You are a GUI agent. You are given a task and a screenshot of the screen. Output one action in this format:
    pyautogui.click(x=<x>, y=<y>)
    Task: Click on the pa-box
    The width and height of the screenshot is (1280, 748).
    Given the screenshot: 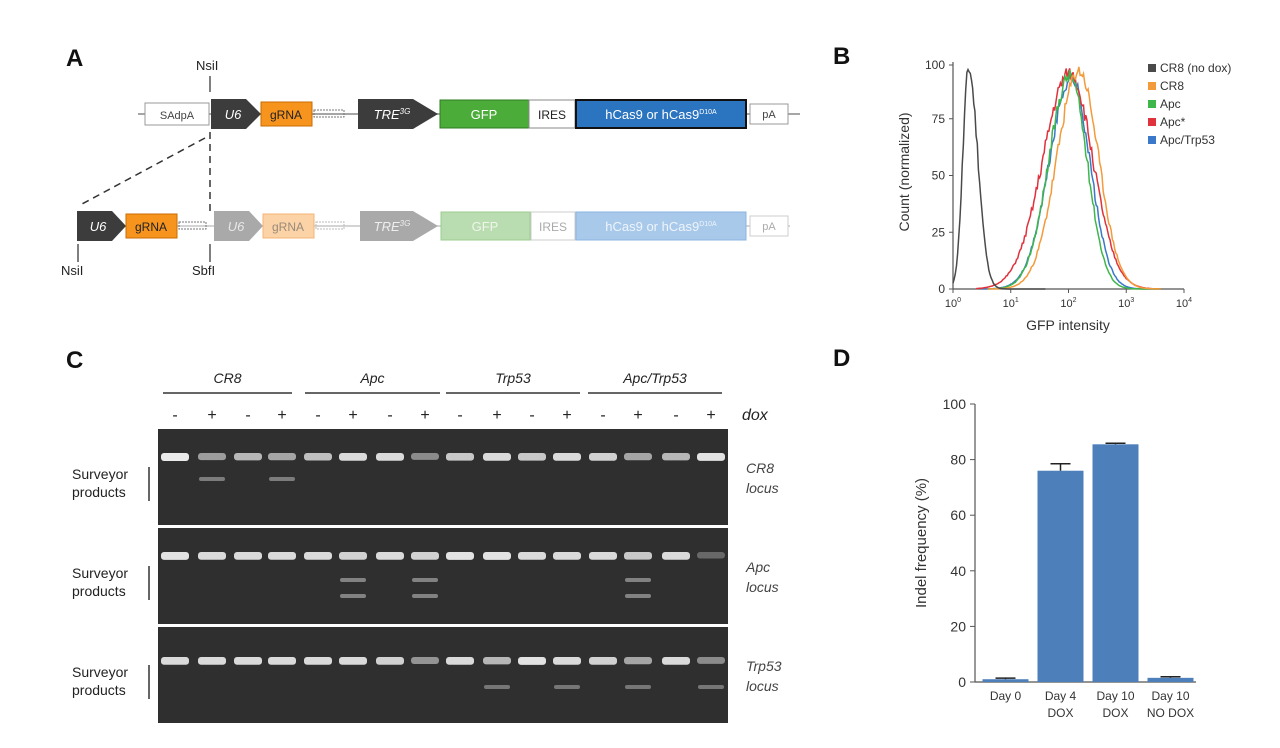 What is the action you would take?
    pyautogui.click(x=769, y=114)
    